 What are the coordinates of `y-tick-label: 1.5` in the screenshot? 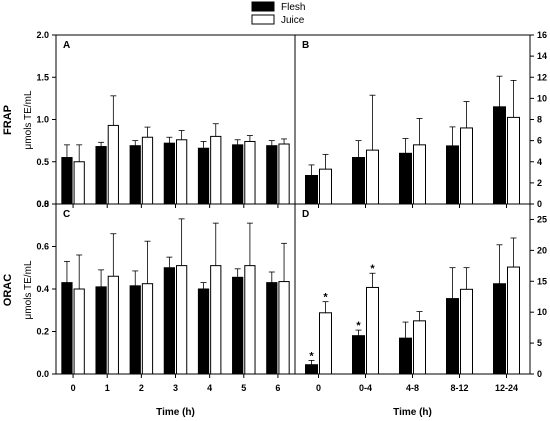 It's located at (42, 77).